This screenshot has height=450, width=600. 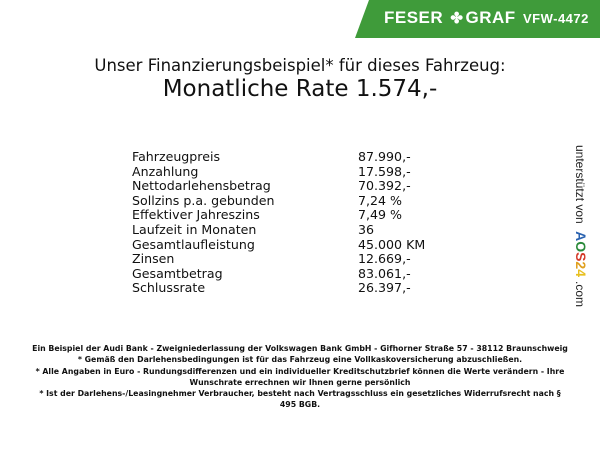 What do you see at coordinates (457, 18) in the screenshot?
I see `clover-icon: ✤` at bounding box center [457, 18].